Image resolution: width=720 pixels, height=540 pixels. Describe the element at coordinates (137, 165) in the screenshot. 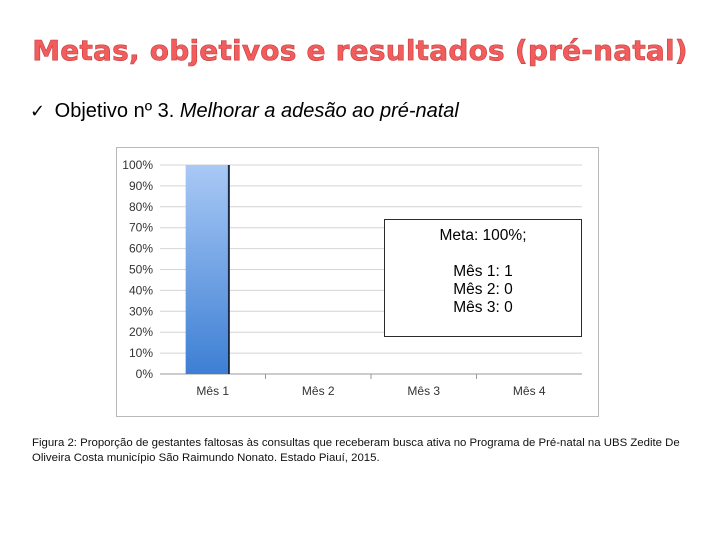

I see `y-tick-label: 100%` at that location.